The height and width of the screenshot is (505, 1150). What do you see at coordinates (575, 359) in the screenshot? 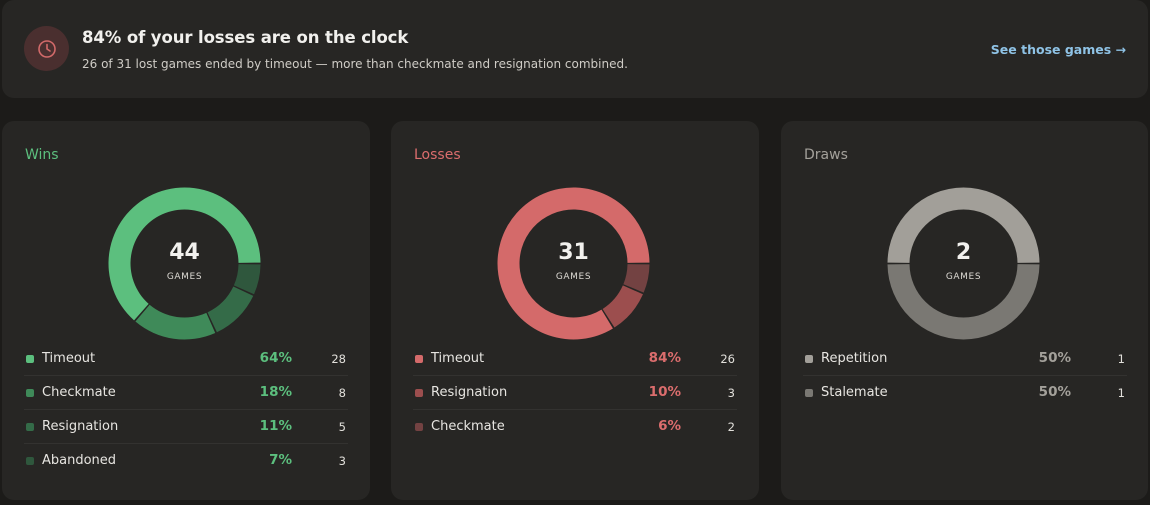
I see `breakdown-row: Timeout 84% 26` at bounding box center [575, 359].